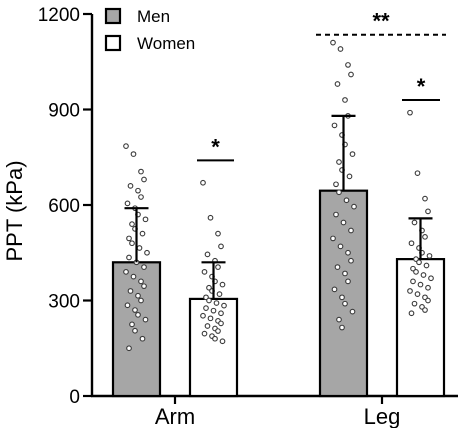  What do you see at coordinates (420, 328) in the screenshot?
I see `bar-leg-women` at bounding box center [420, 328].